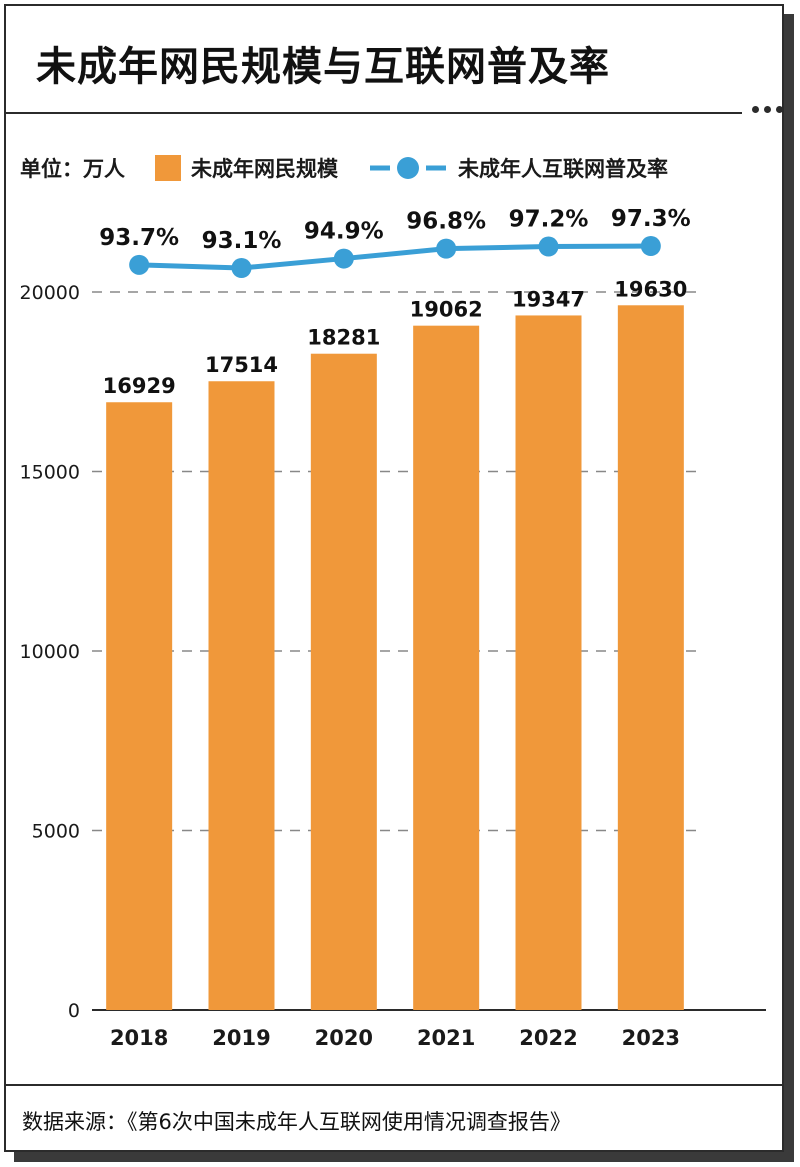  Describe the element at coordinates (548, 299) in the screenshot. I see `bar-value-label: 19347` at that location.